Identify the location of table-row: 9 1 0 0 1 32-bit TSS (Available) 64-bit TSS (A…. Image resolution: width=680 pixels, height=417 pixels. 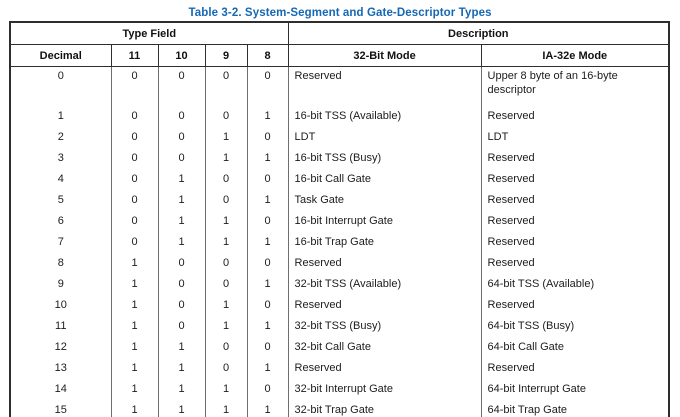
(339, 285).